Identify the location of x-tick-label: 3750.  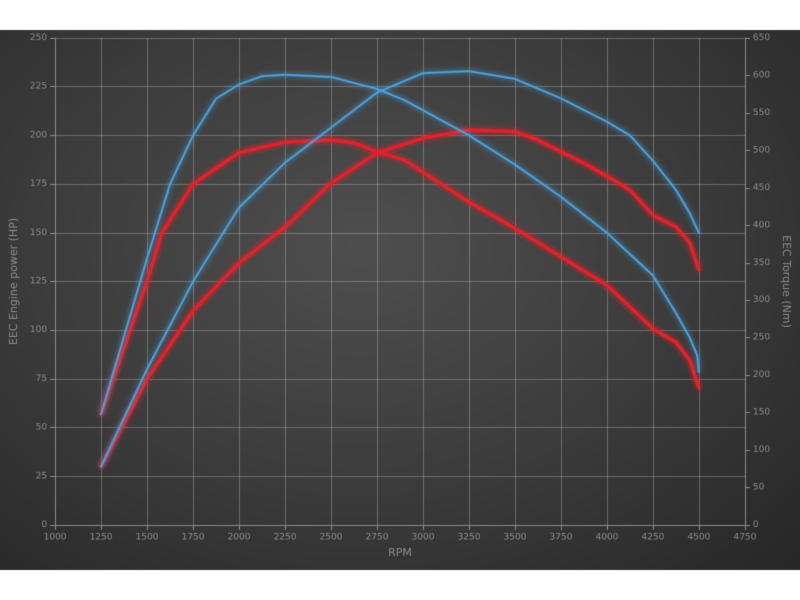
(561, 537).